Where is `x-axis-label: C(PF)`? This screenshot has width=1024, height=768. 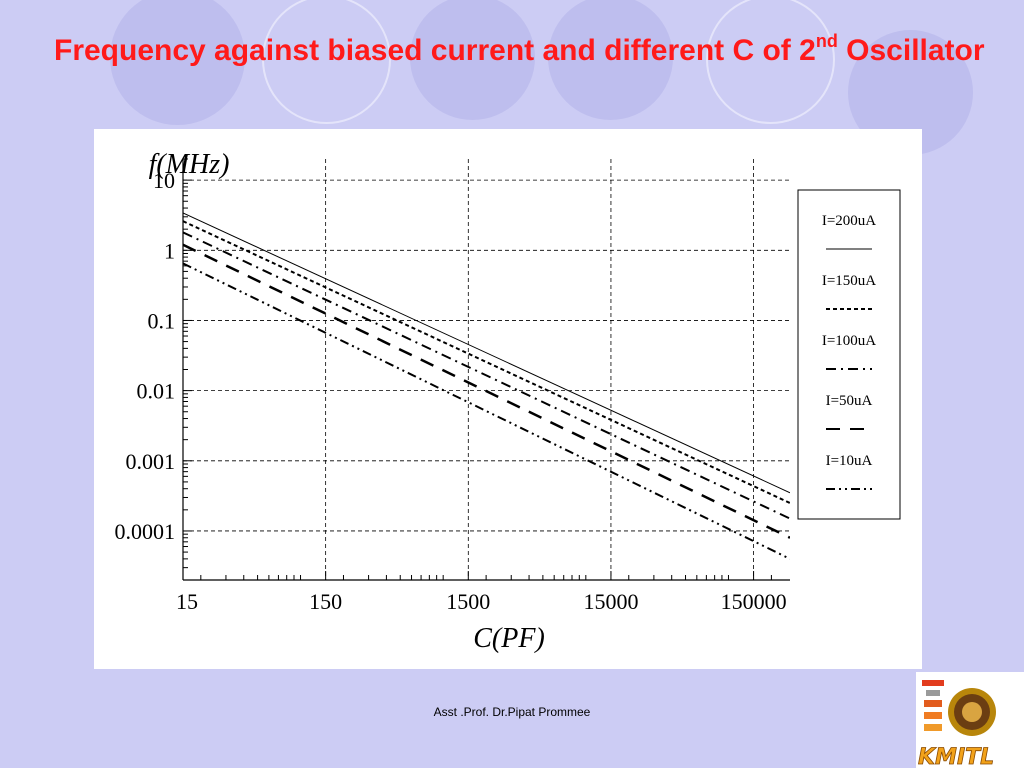 x-axis-label: C(PF) is located at coordinates (509, 638).